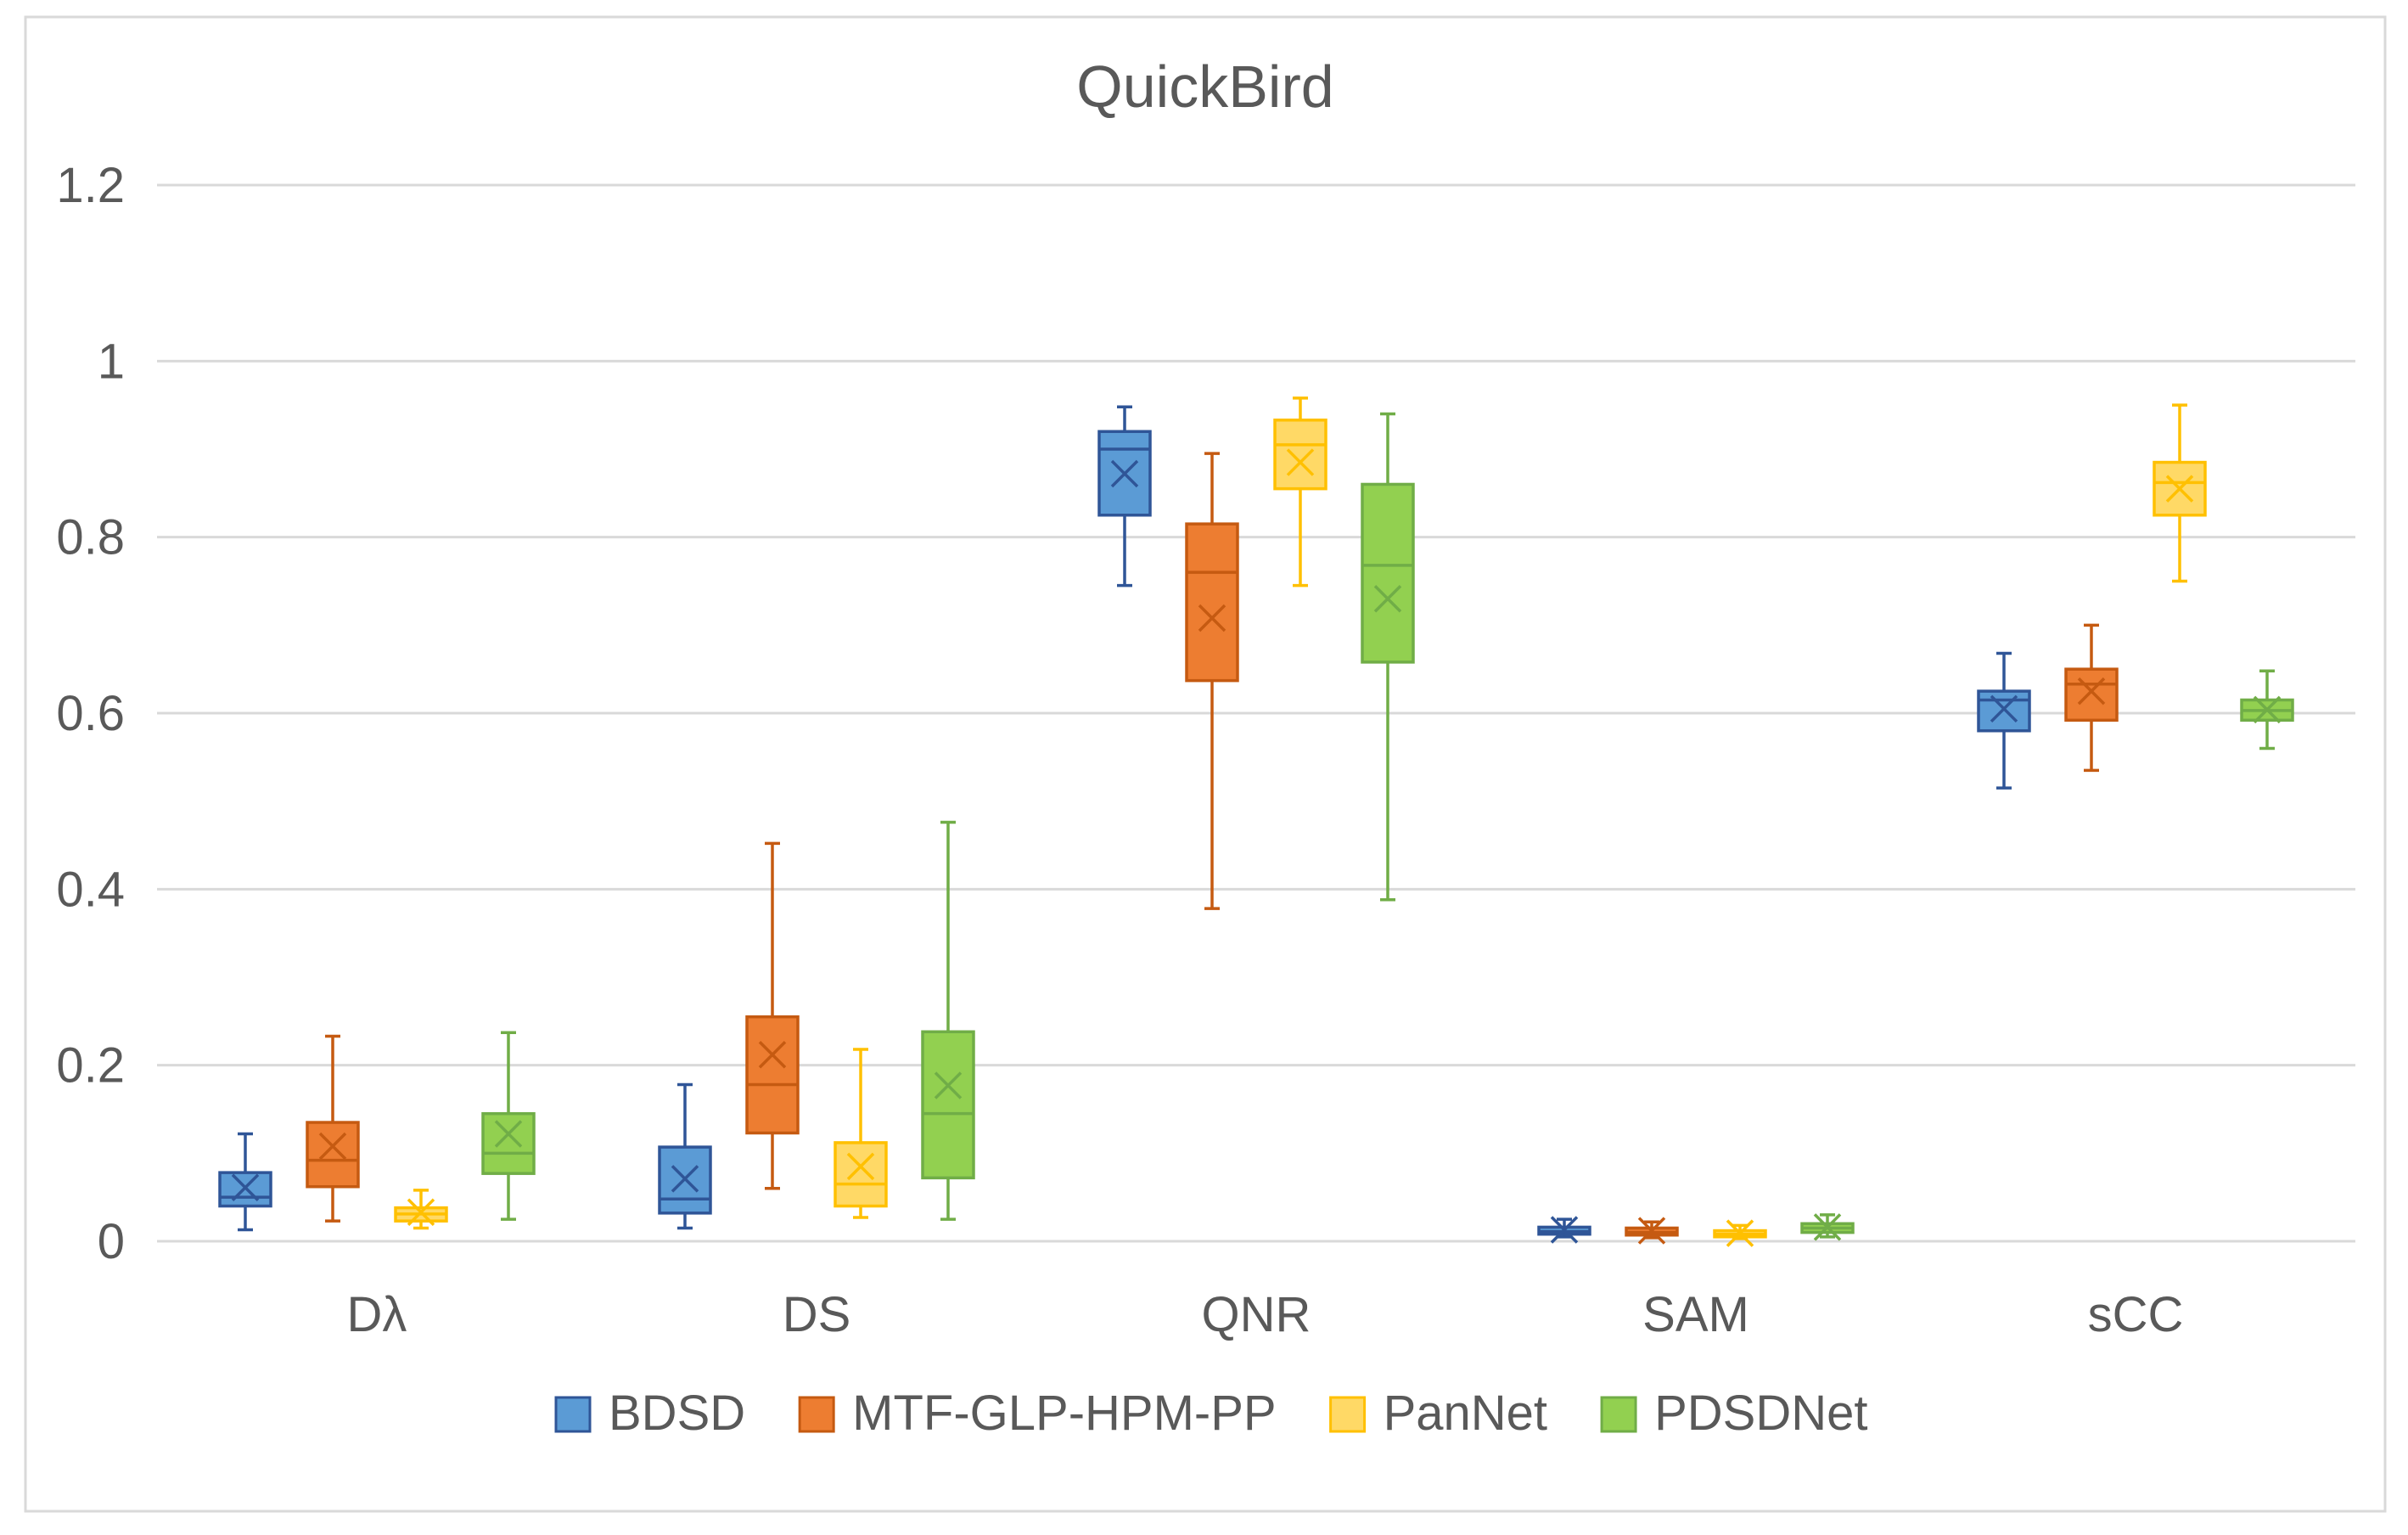 This screenshot has width=2408, height=1535. Describe the element at coordinates (90, 537) in the screenshot. I see `y-tick-label: 0.8` at that location.